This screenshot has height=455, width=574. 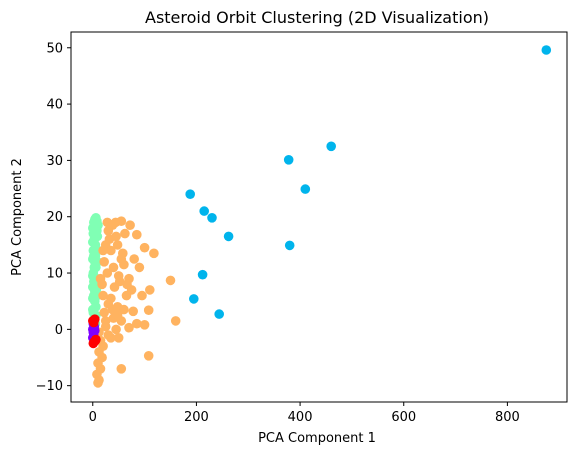 What do you see at coordinates (54, 274) in the screenshot?
I see `y-tick-label: 10` at bounding box center [54, 274].